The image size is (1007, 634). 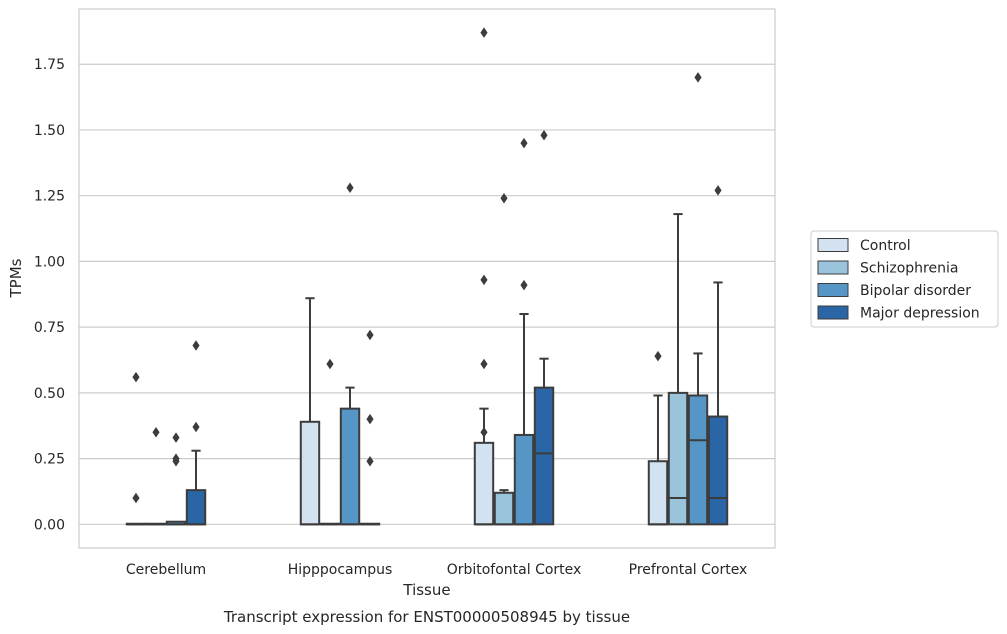 What do you see at coordinates (909, 269) in the screenshot?
I see `legend-label: Schizophrenia` at bounding box center [909, 269].